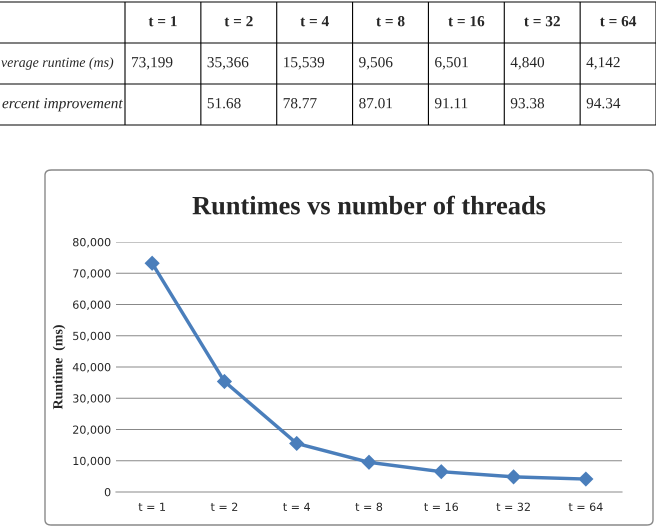 The height and width of the screenshot is (529, 656). I want to click on text: 87.01, so click(375, 103).